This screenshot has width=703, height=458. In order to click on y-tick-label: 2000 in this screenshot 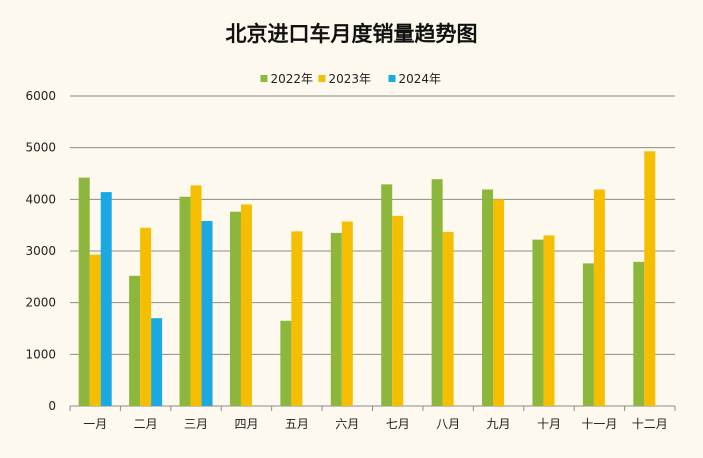, I will do `click(40, 303)`.